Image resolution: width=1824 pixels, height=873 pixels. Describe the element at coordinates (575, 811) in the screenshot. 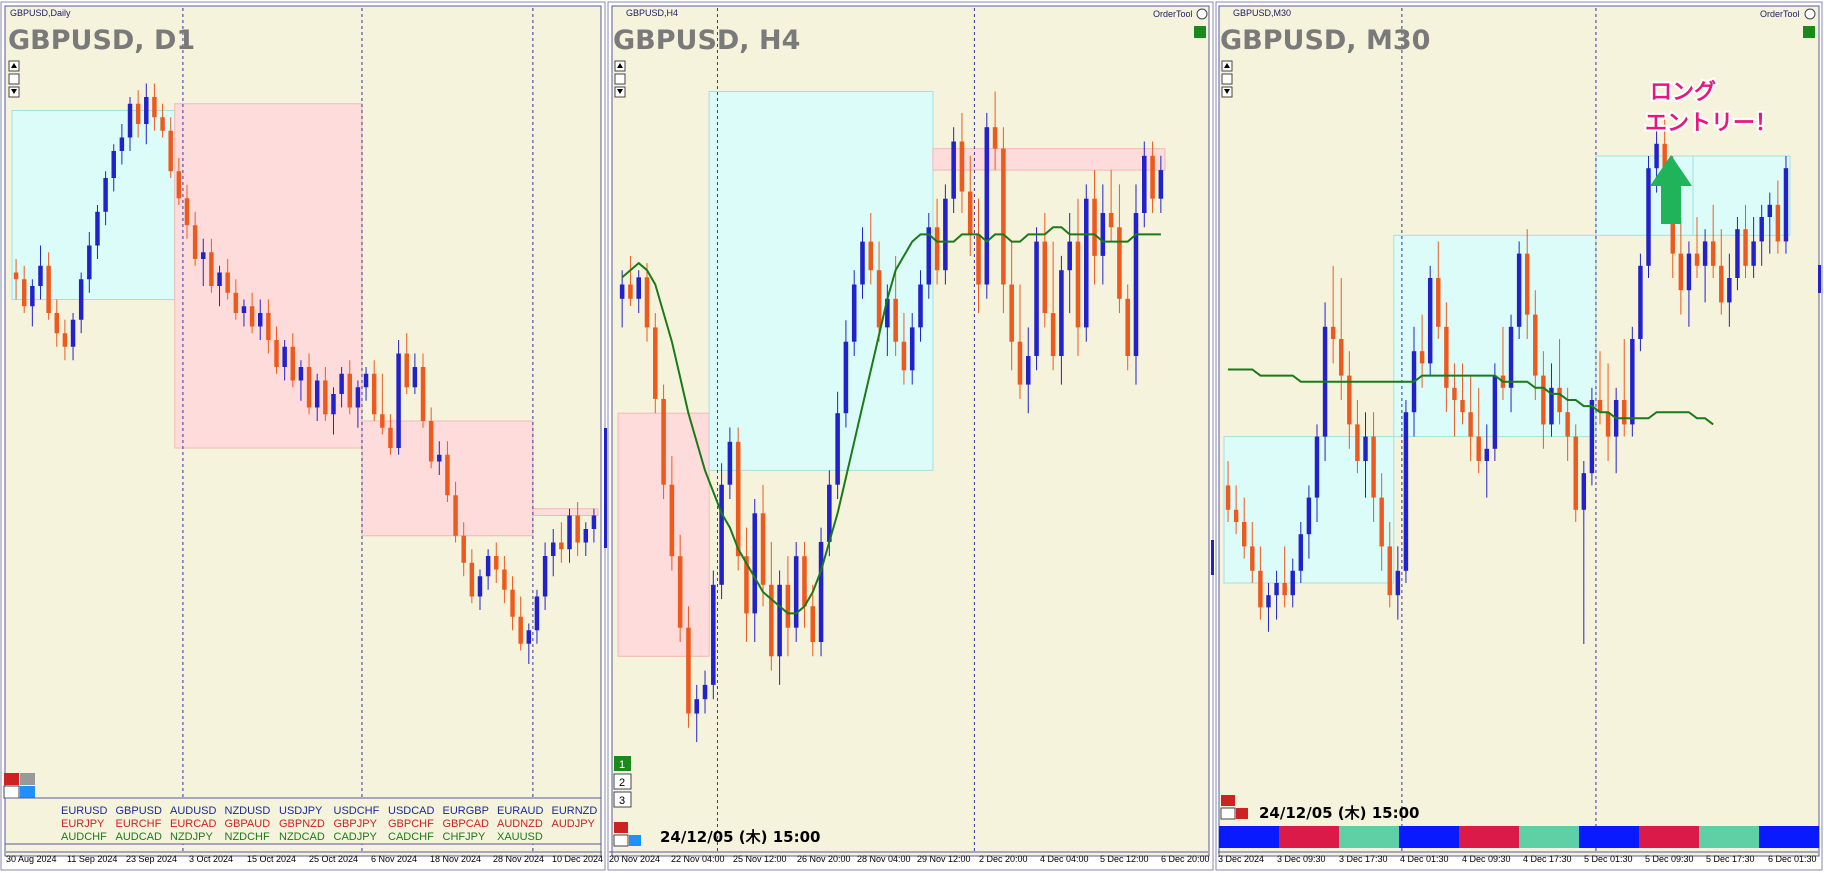

I see `pair-button-eurnzd: EURNZD` at that location.